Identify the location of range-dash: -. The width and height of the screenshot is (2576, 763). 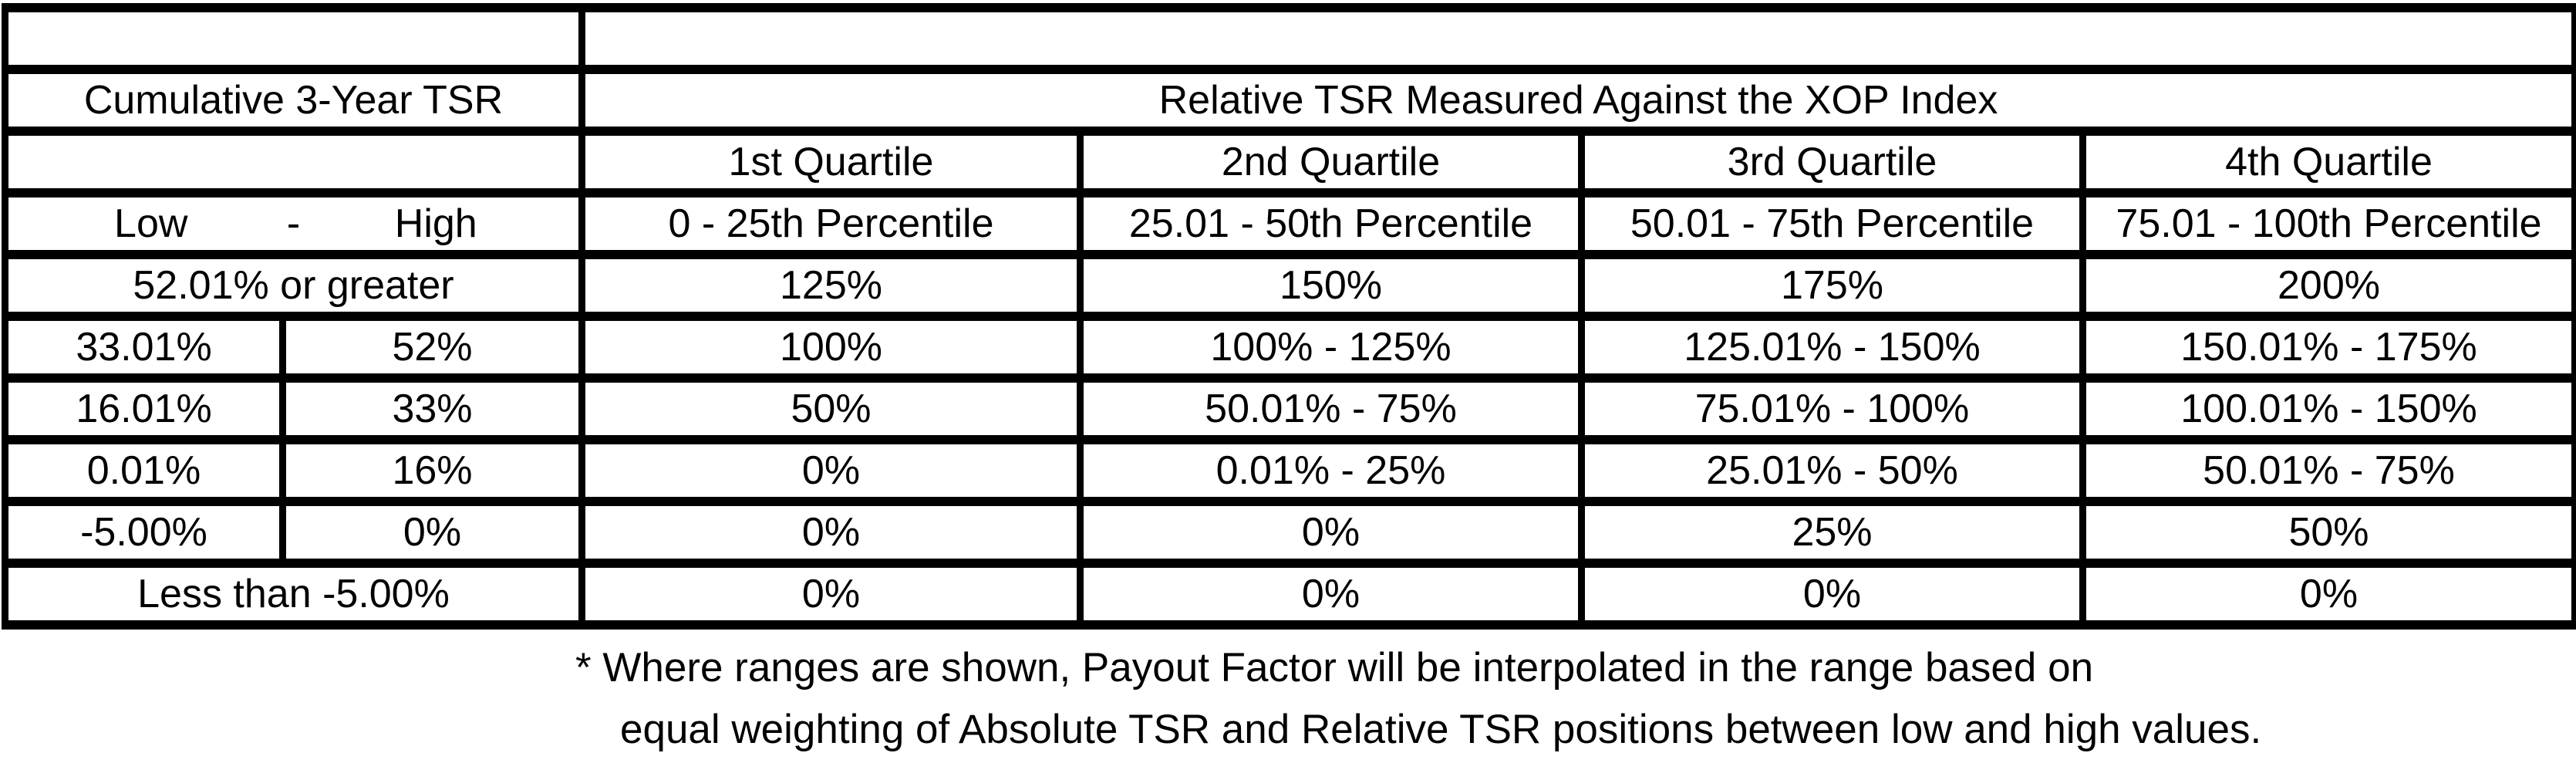
(293, 224).